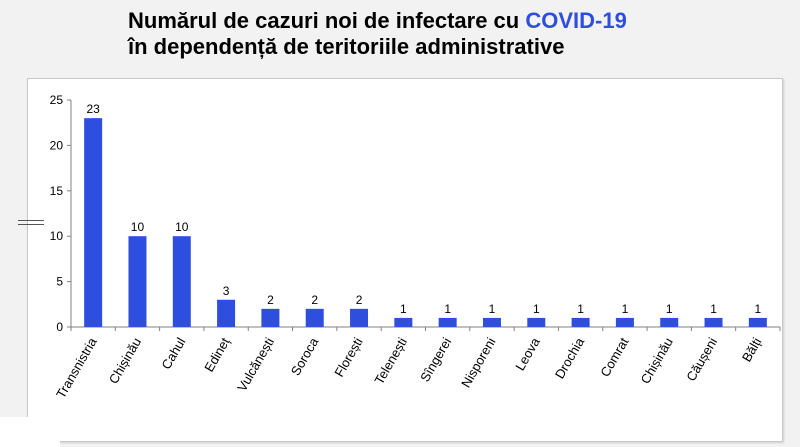 The image size is (800, 447). I want to click on x-tick-label: Edineț, so click(217, 355).